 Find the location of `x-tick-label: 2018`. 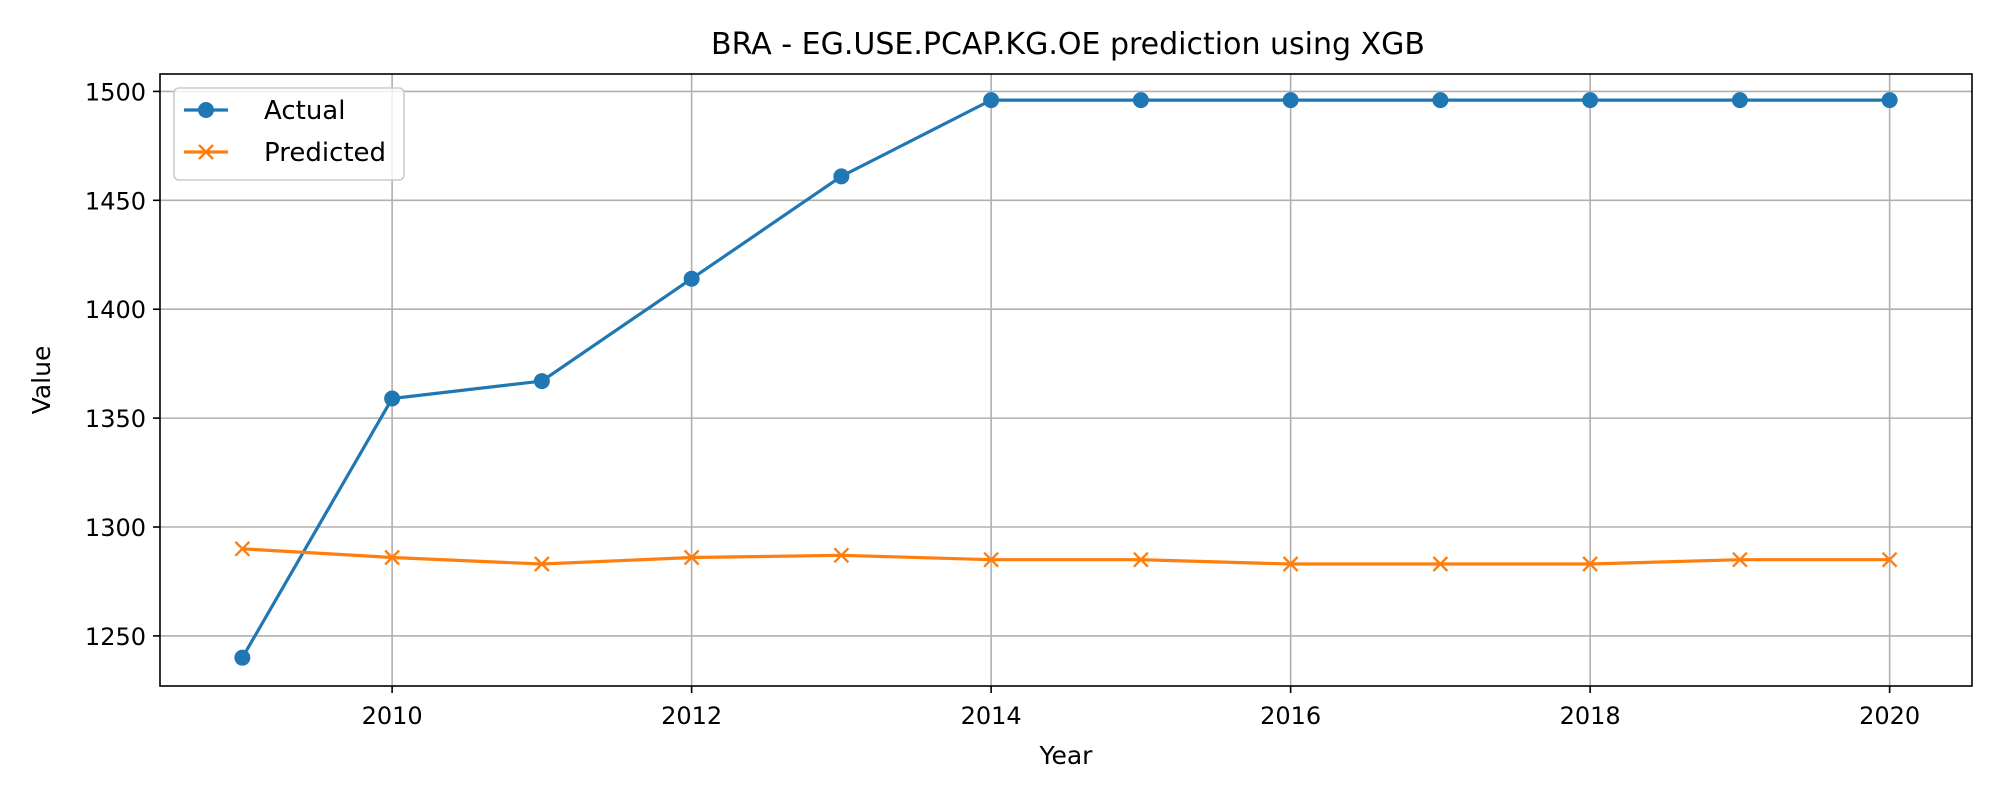

x-tick-label: 2018 is located at coordinates (1590, 716).